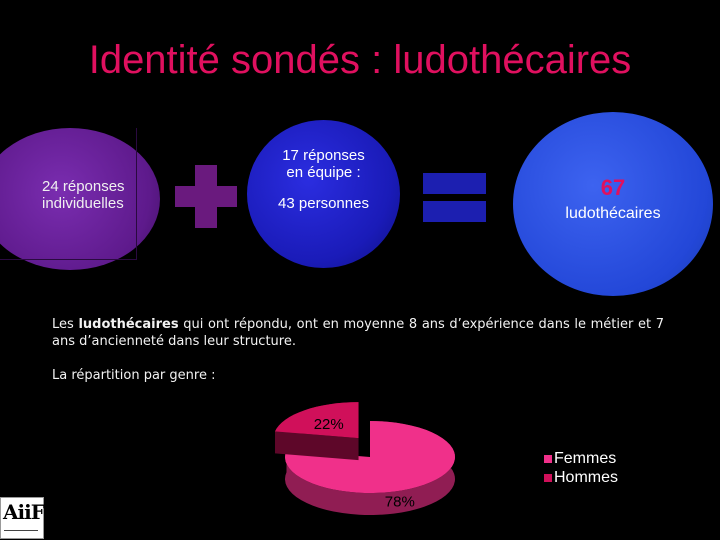  Describe the element at coordinates (65, 324) in the screenshot. I see `paragraph-text: Les` at that location.